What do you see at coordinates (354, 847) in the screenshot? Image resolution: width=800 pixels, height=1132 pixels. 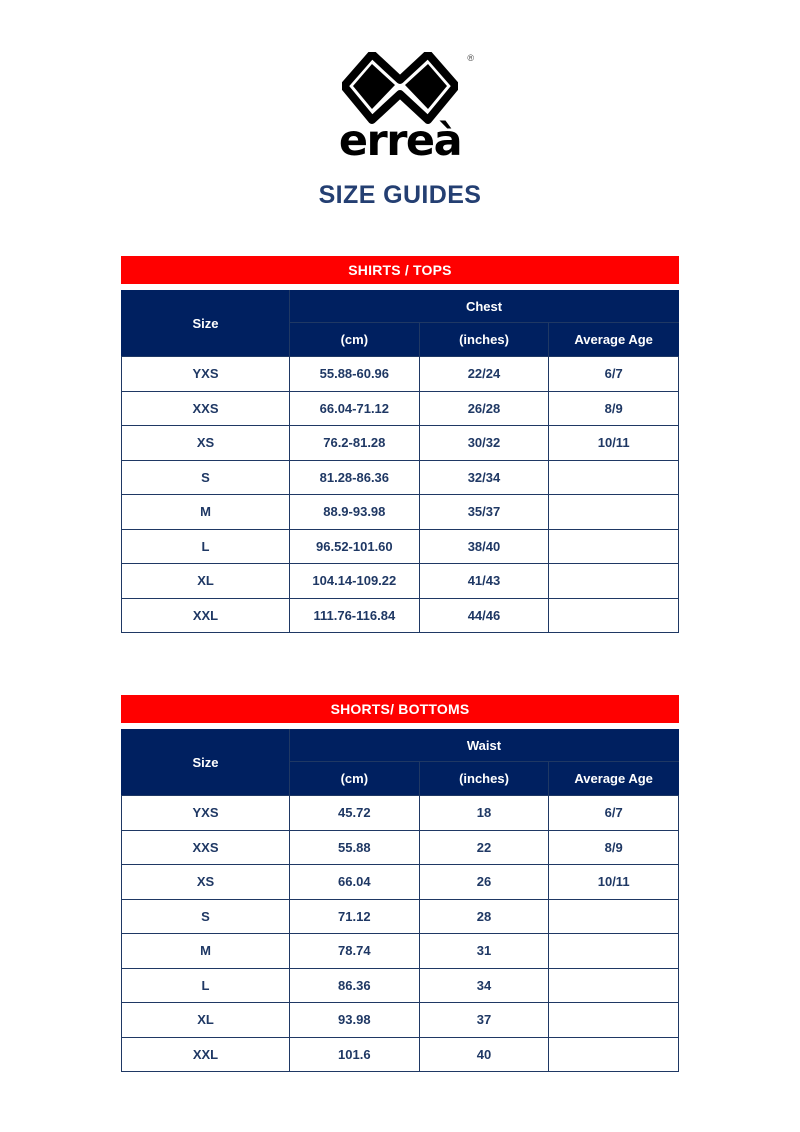 I see `cell-cm: 55.88` at bounding box center [354, 847].